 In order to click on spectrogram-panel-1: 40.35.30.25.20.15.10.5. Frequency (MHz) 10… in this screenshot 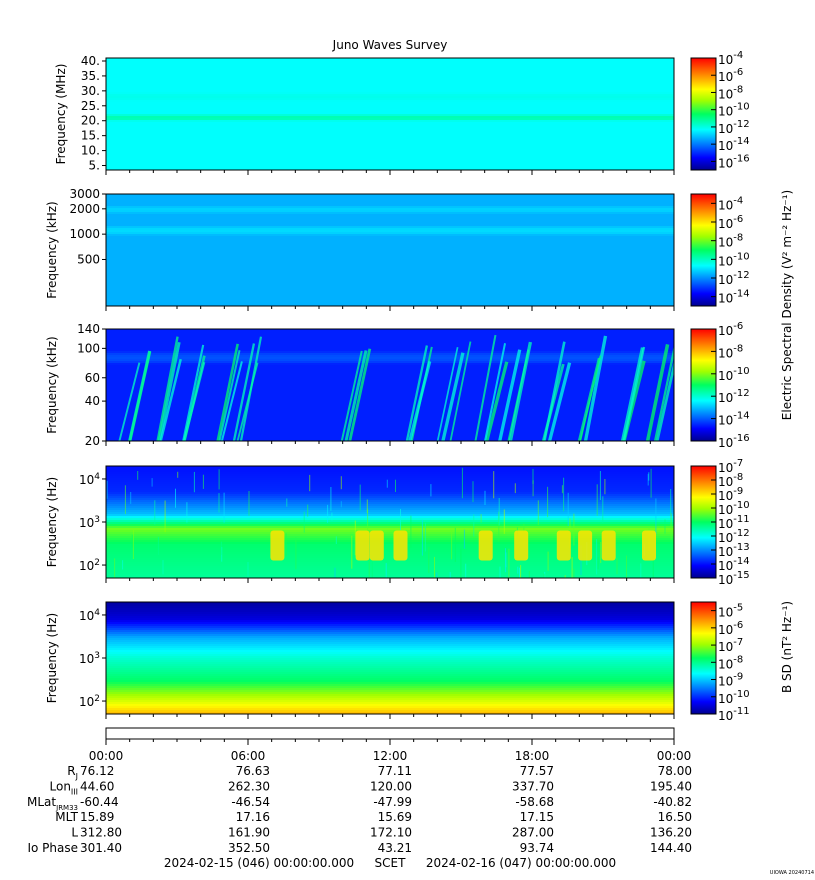, I will do `click(402, 112)`.